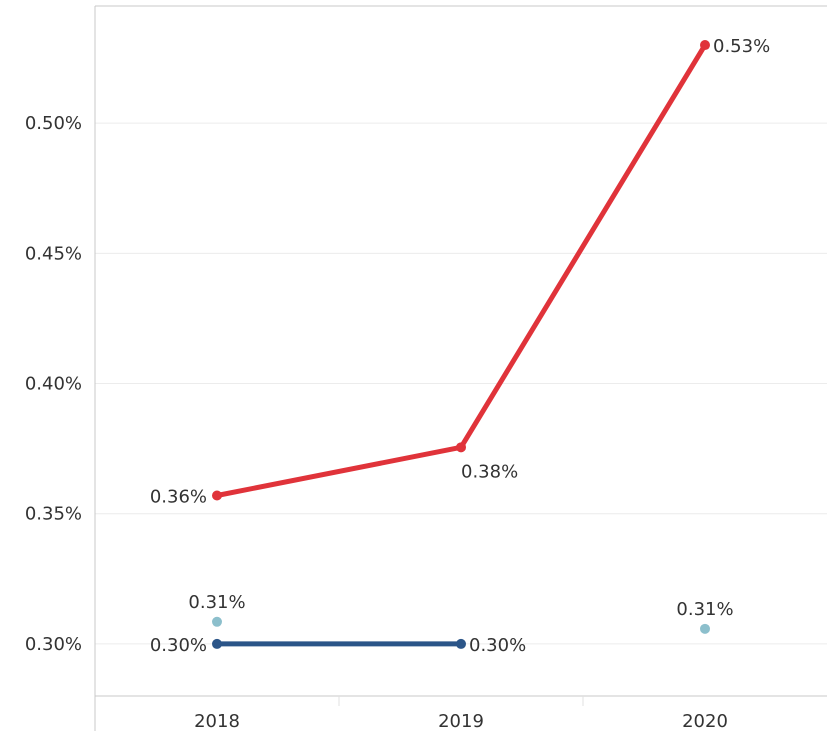 This screenshot has width=827, height=731. I want to click on data-label: 0.38%, so click(489, 471).